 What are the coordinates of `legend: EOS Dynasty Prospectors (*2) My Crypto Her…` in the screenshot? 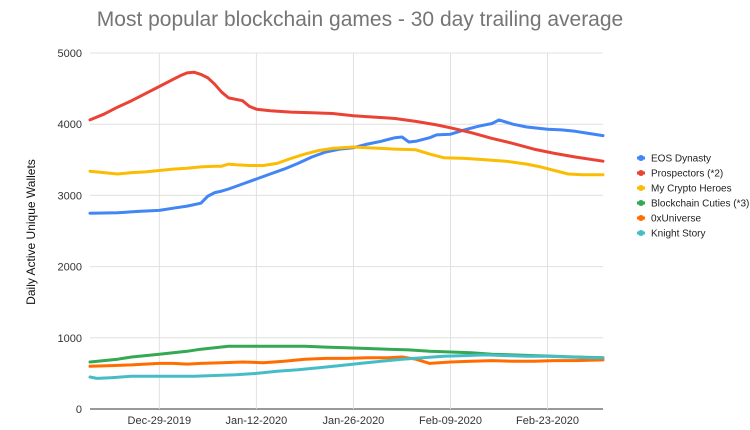 It's located at (693, 197).